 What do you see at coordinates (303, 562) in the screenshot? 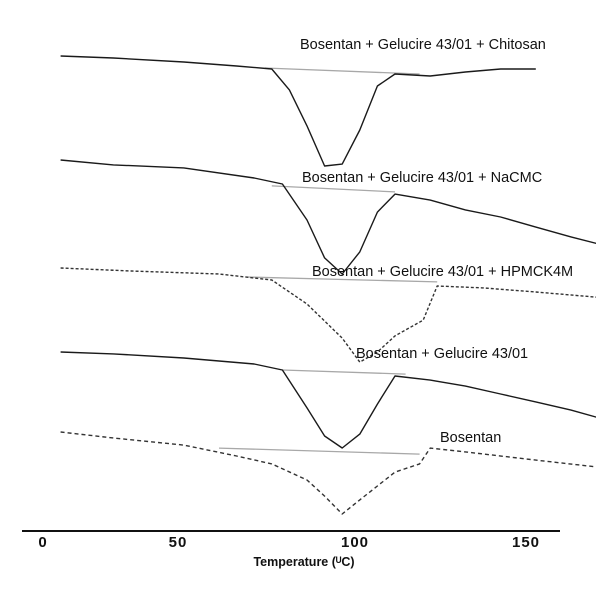
I see `x-axis-title: Temperature (ᵁC)` at bounding box center [303, 562].